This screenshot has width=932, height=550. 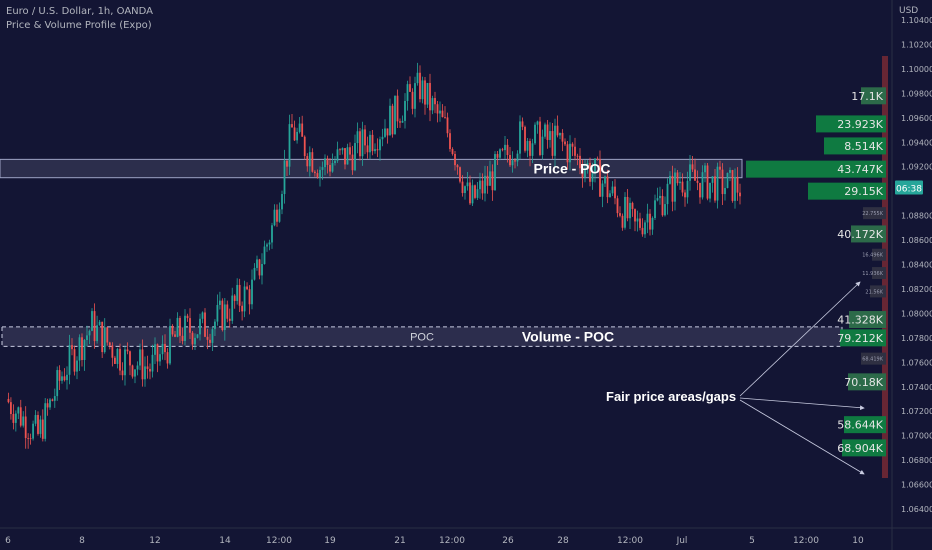 What do you see at coordinates (863, 191) in the screenshot?
I see `volume-bar-label: 29.15K` at bounding box center [863, 191].